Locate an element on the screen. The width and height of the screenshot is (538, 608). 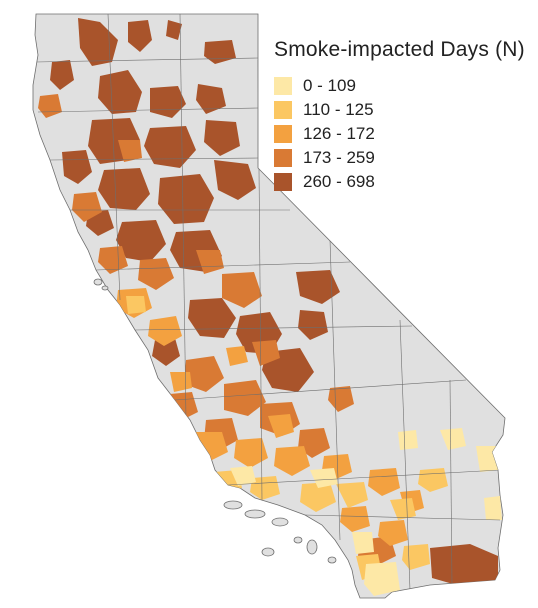
legend-label: 173 - 259 is located at coordinates (339, 157).